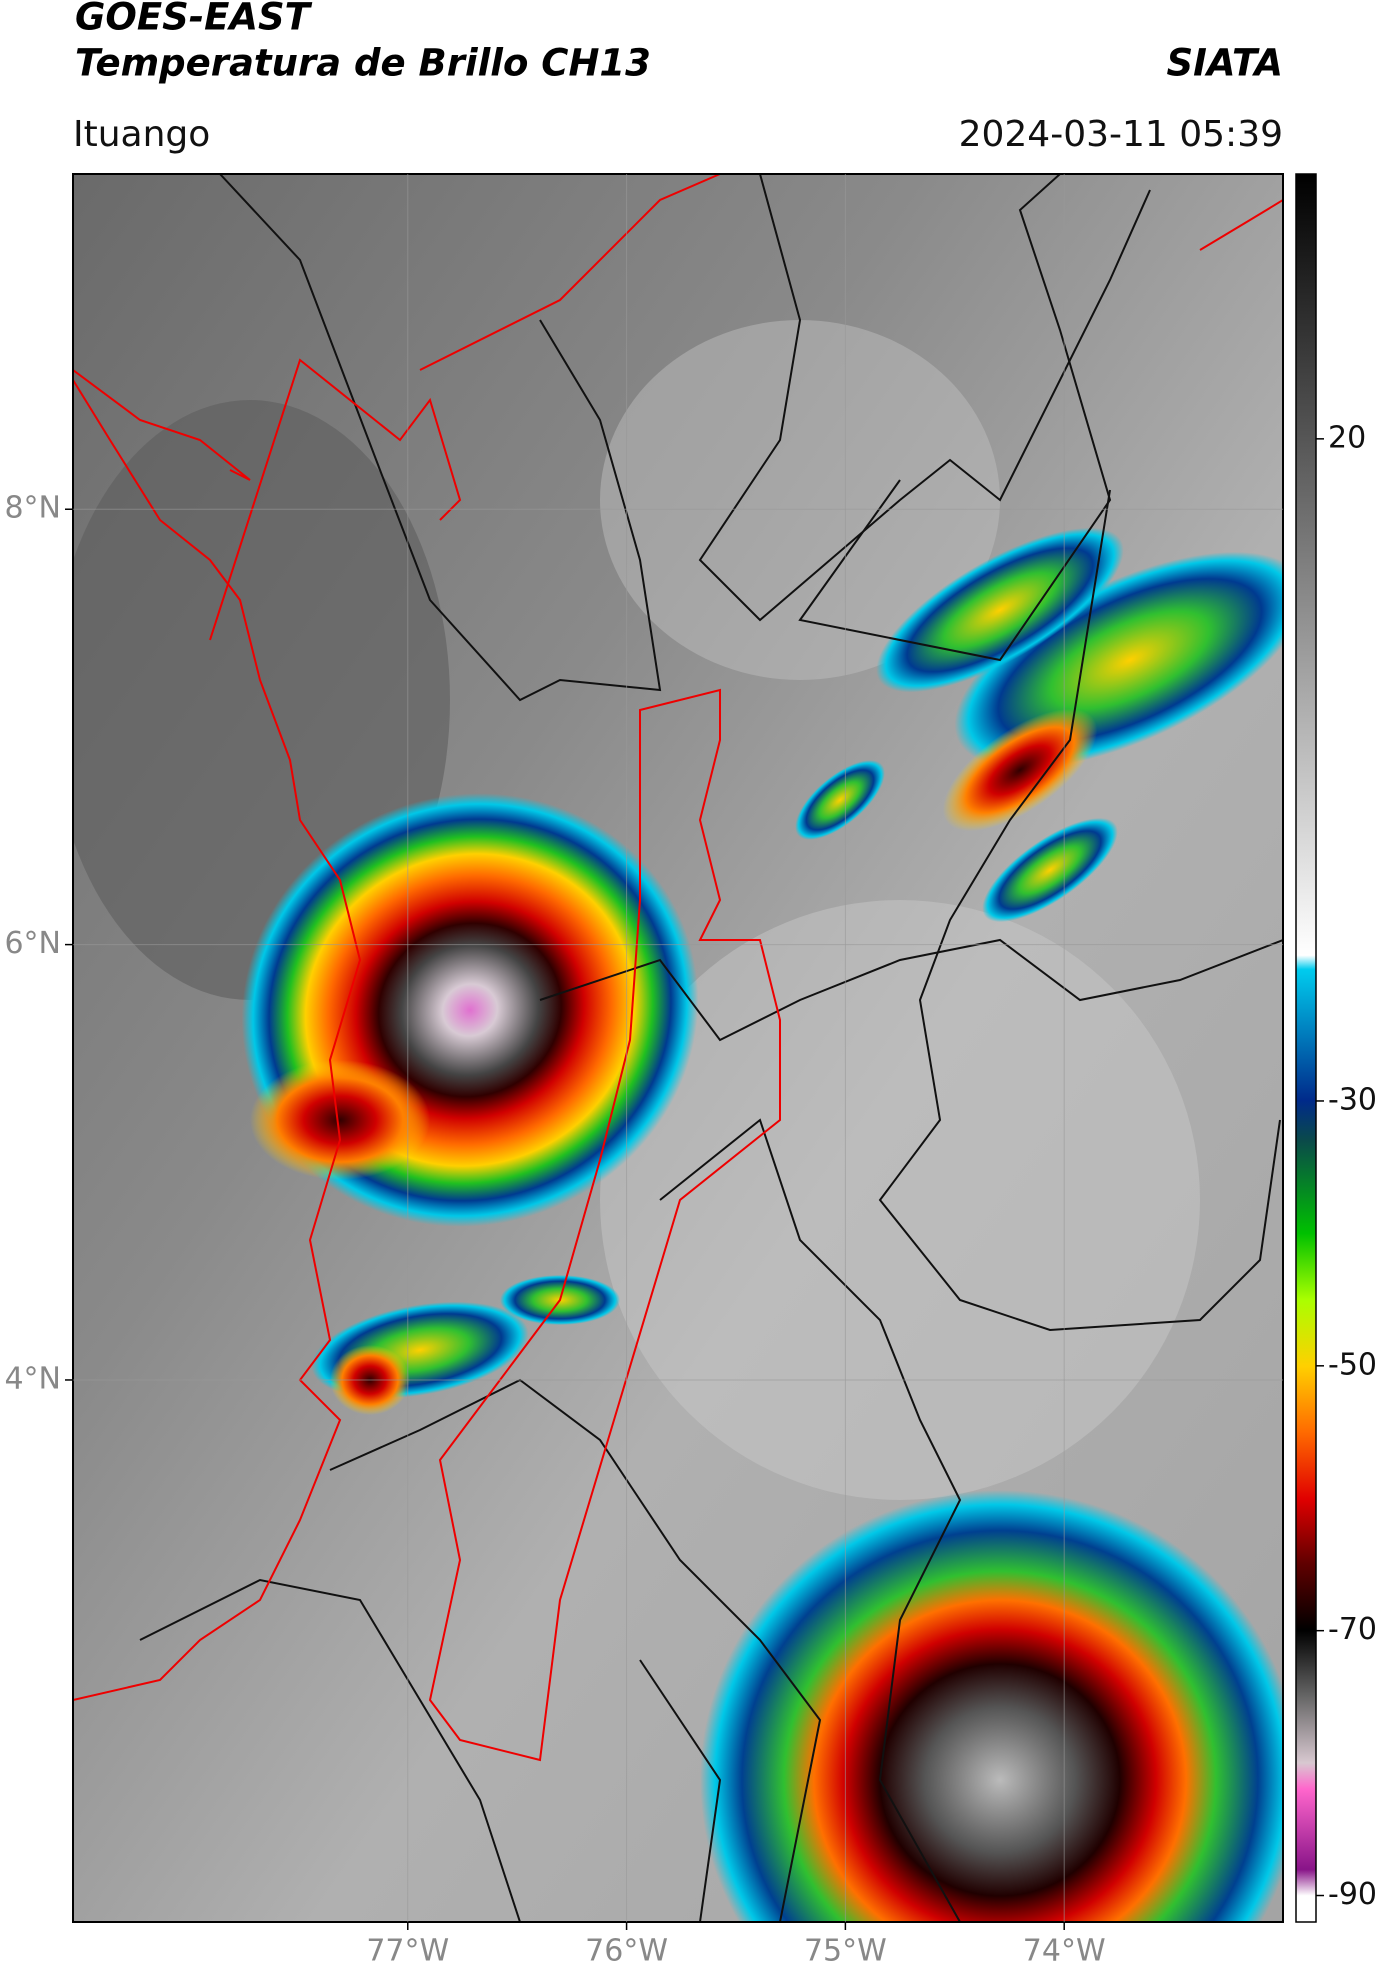 The width and height of the screenshot is (1384, 1985). I want to click on colorbar-tick-label: -90, so click(1352, 1894).